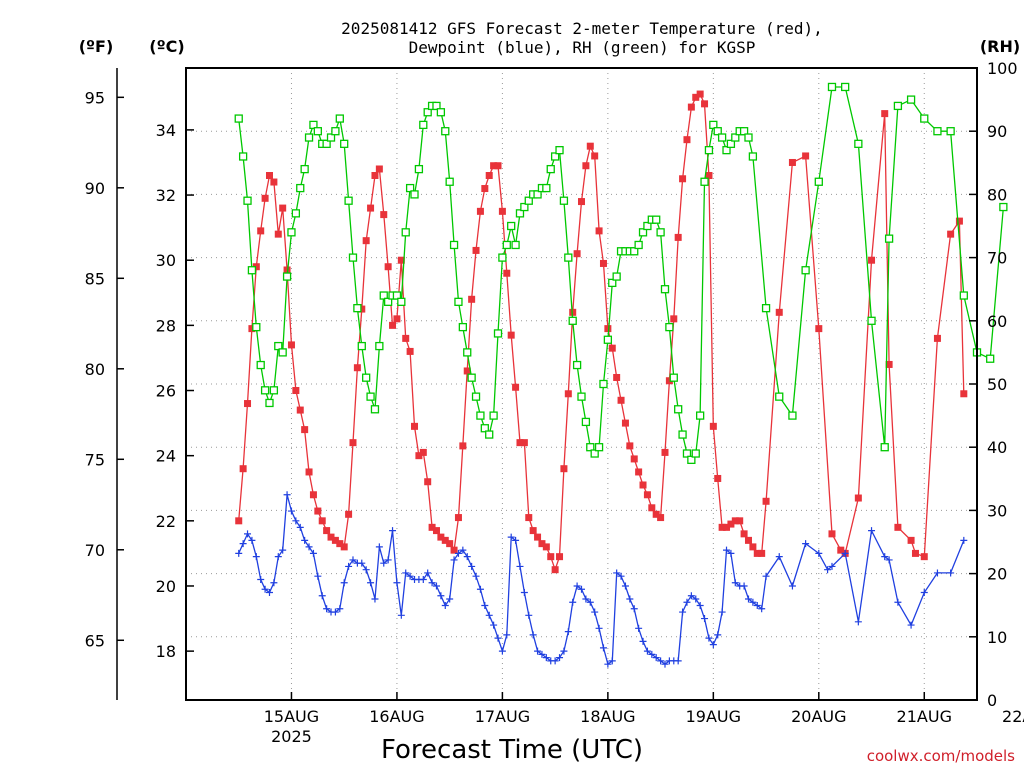  What do you see at coordinates (997, 131) in the screenshot?
I see `rh-tick-label: 90` at bounding box center [997, 131].